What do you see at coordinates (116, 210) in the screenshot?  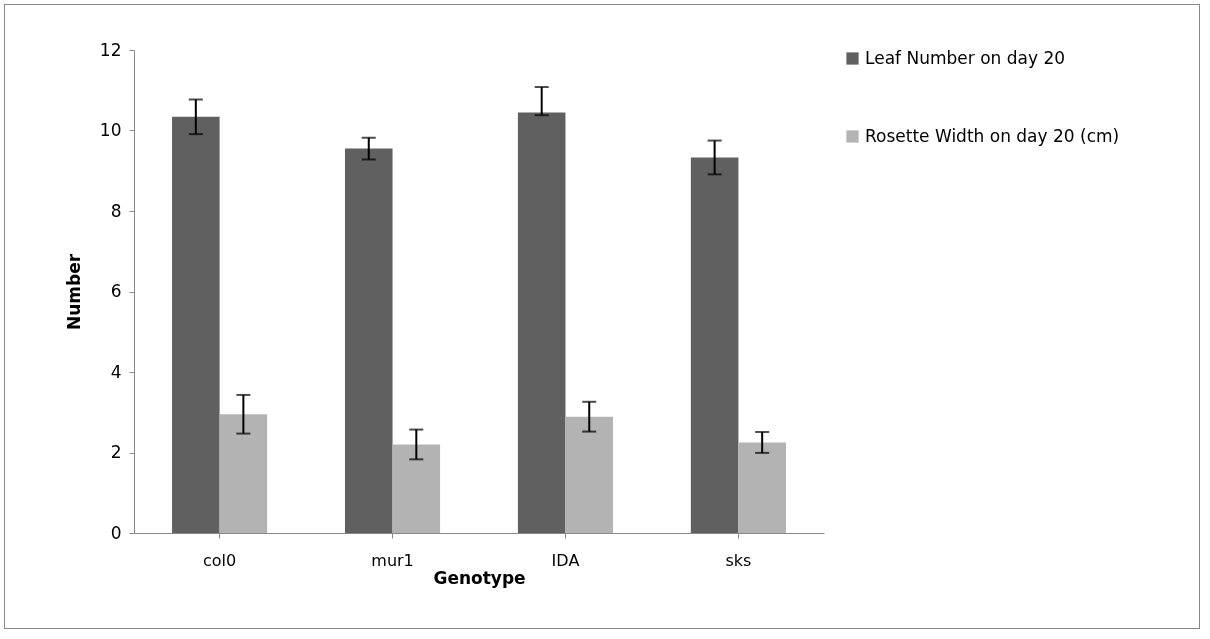 I see `y-tick-label: 8` at bounding box center [116, 210].